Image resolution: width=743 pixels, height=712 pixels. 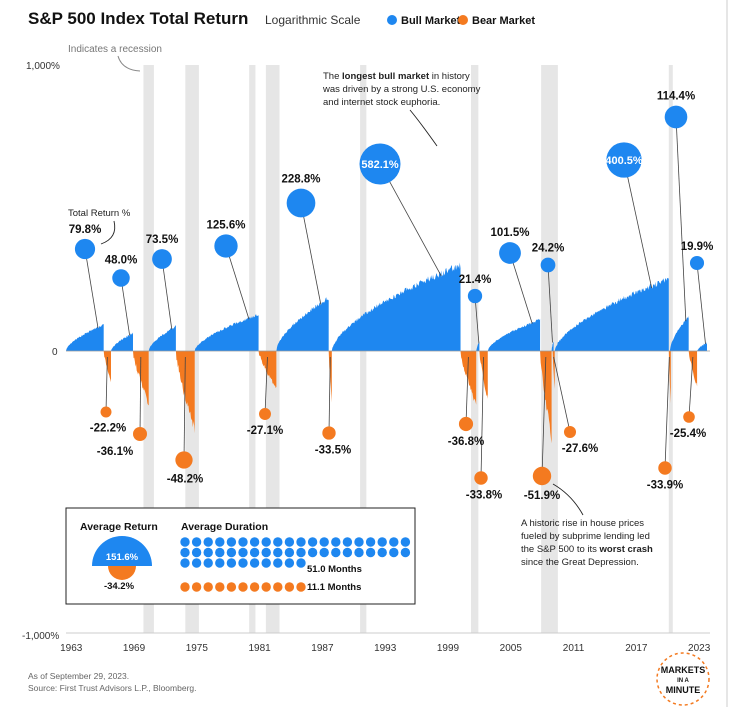 What do you see at coordinates (585, 536) in the screenshot?
I see `crash-note-line2: fueled by subprime lending led` at bounding box center [585, 536].